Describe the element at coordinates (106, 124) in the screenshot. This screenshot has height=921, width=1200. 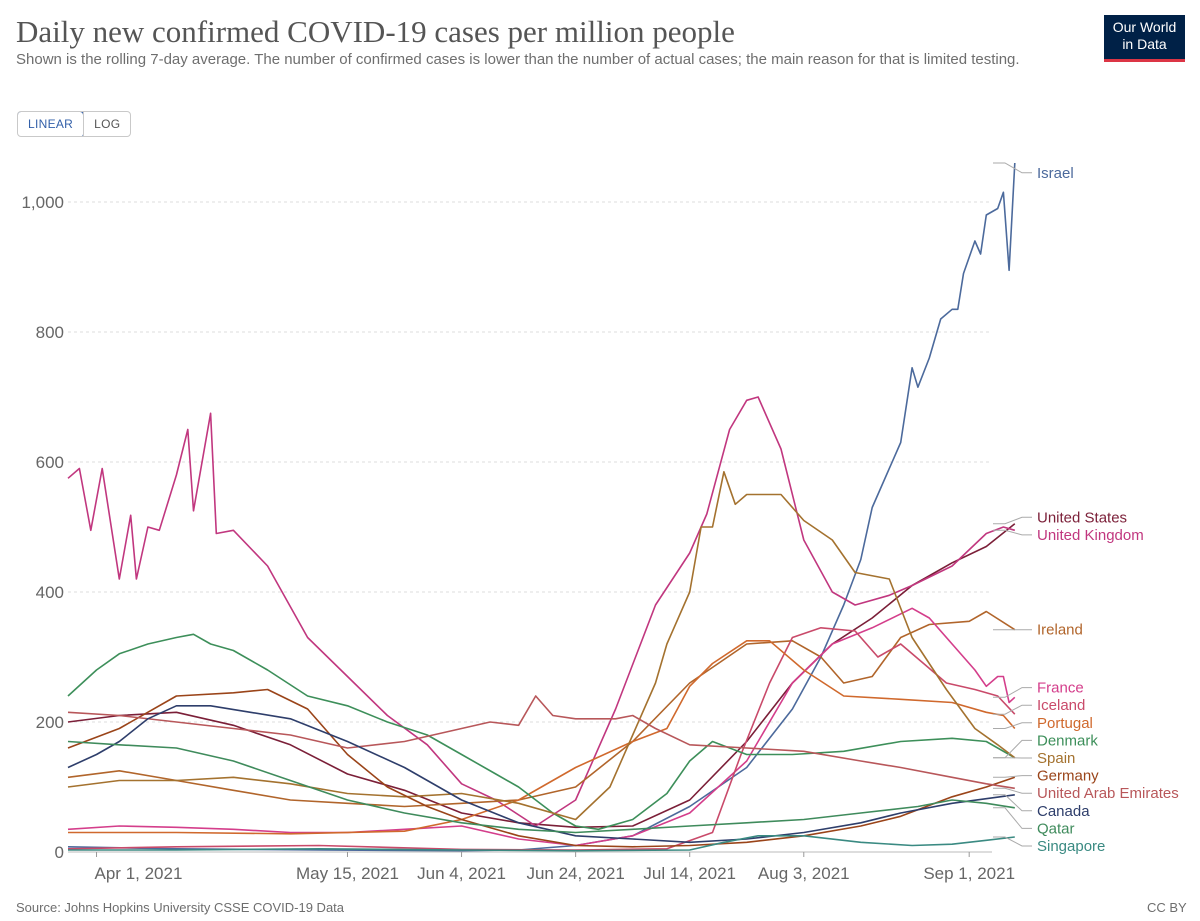
I see `log-scale-button: LOG` at that location.